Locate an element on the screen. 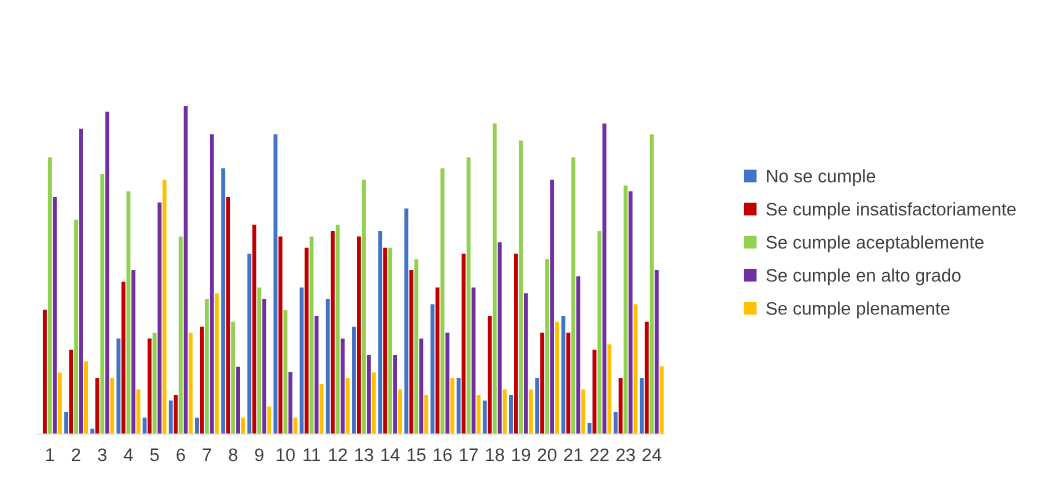 The image size is (1052, 491). x-tick-label: 5 is located at coordinates (154, 455).